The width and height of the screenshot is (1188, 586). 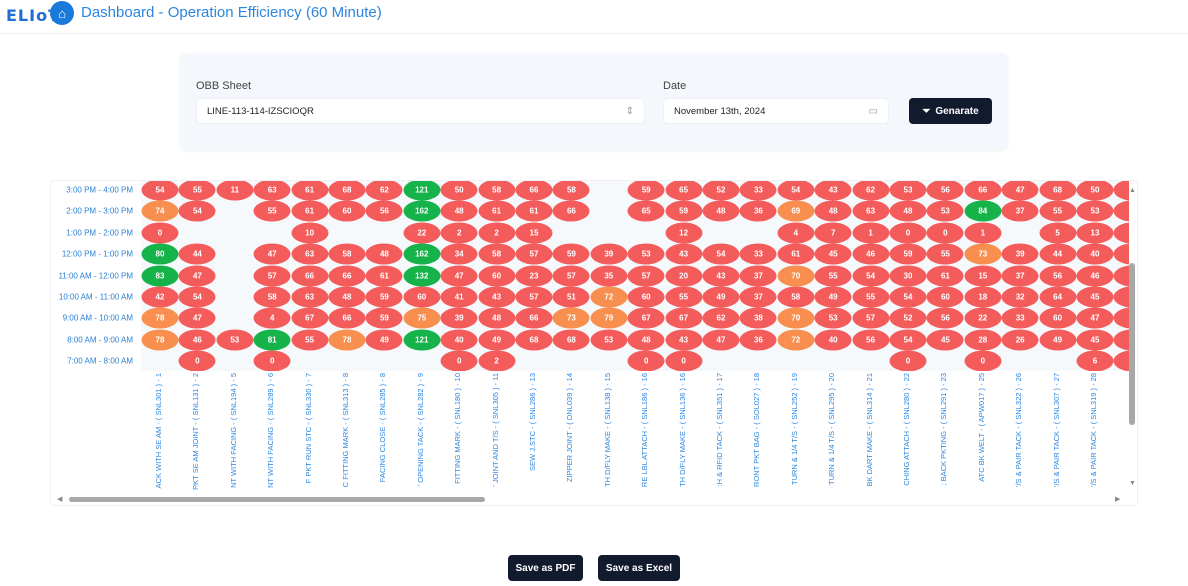 I want to click on heatmap-cell: 15, so click(x=534, y=233).